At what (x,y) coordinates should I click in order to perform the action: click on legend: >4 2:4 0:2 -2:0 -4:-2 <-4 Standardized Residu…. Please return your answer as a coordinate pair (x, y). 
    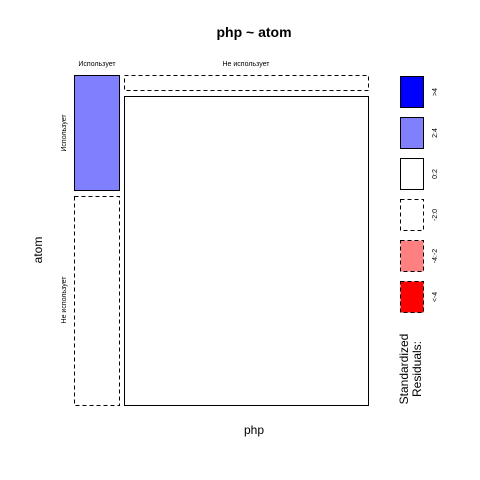
    Looking at the image, I should click on (418, 240).